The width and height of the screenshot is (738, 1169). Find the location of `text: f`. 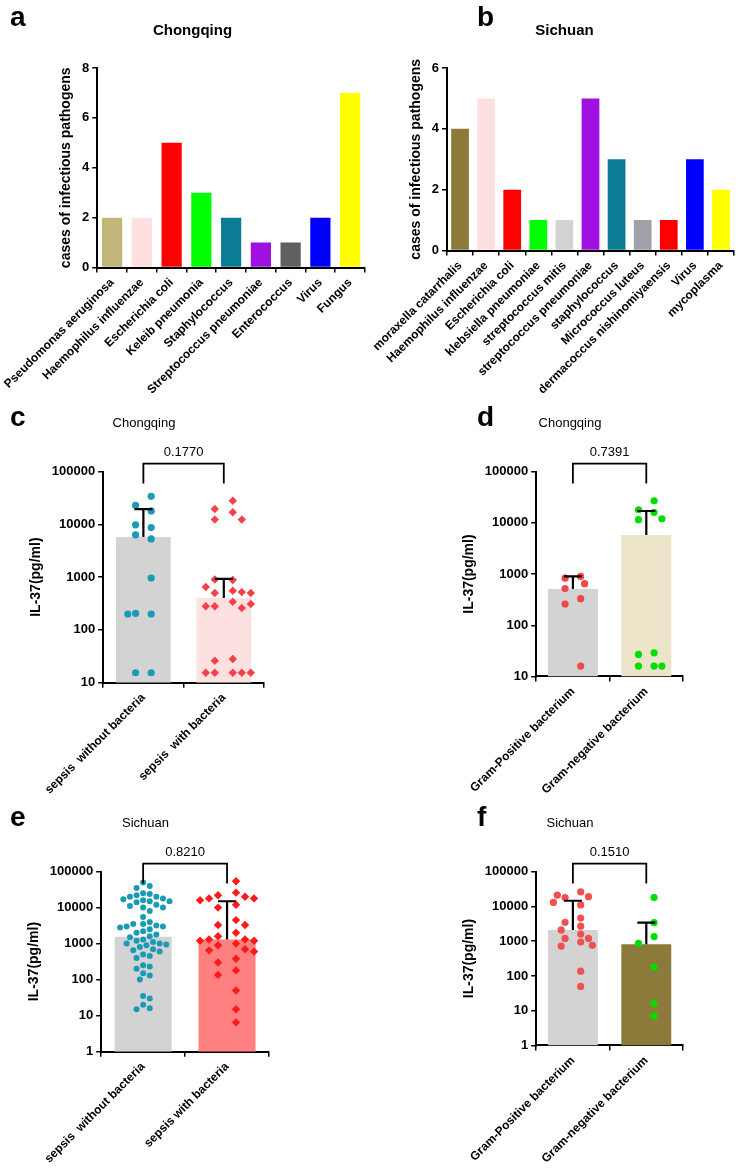

text: f is located at coordinates (482, 816).